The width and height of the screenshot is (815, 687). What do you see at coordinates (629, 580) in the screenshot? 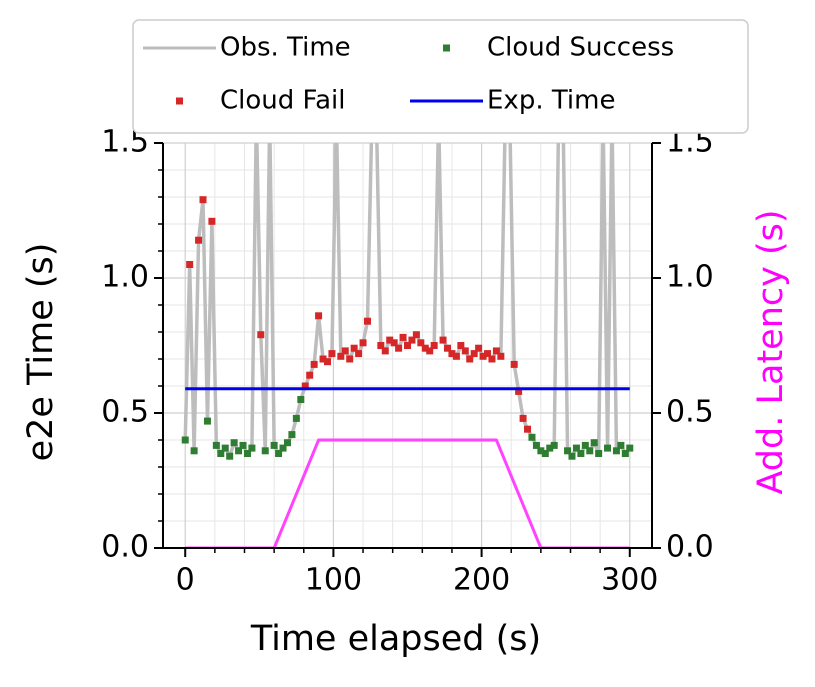
I see `x-tick-label: 300` at bounding box center [629, 580].